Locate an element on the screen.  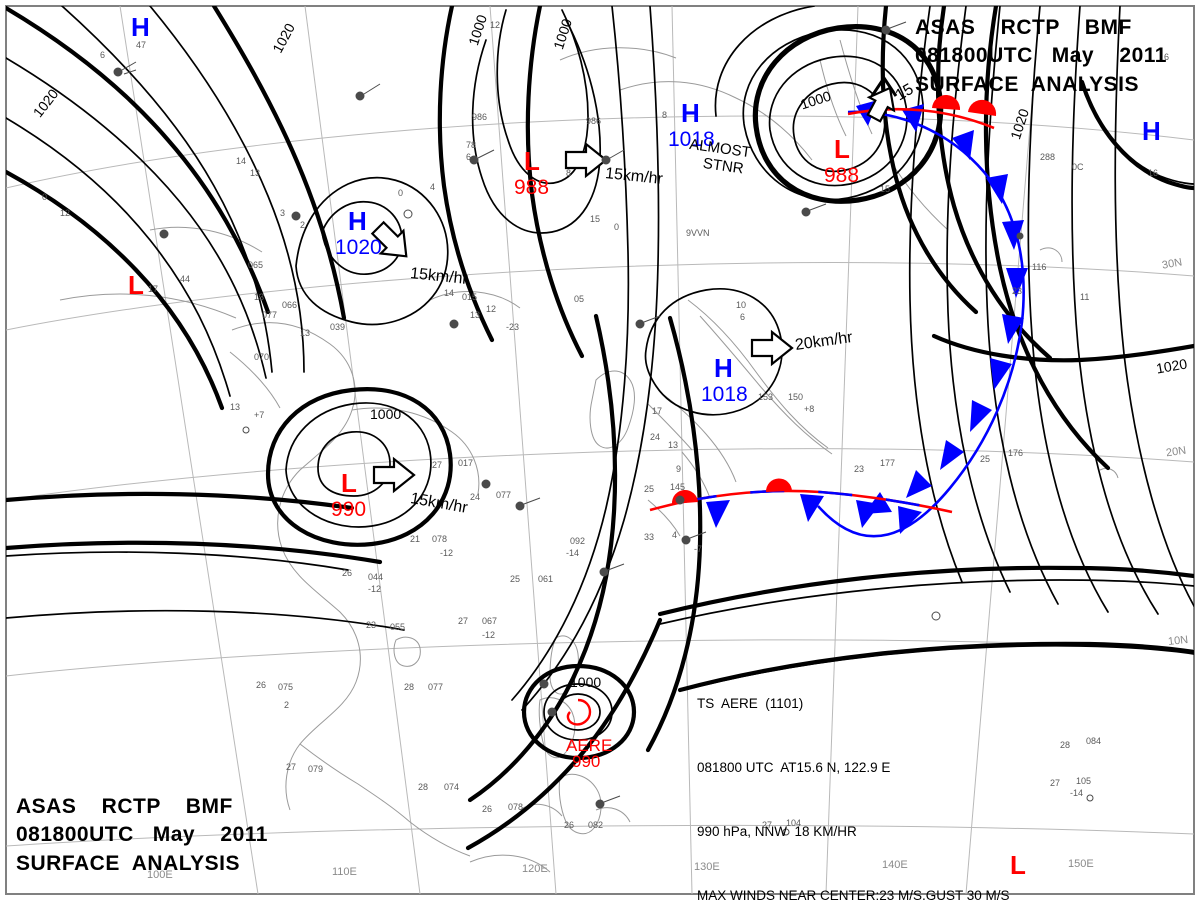
svg-text: 082 is located at coordinates (595, 825).